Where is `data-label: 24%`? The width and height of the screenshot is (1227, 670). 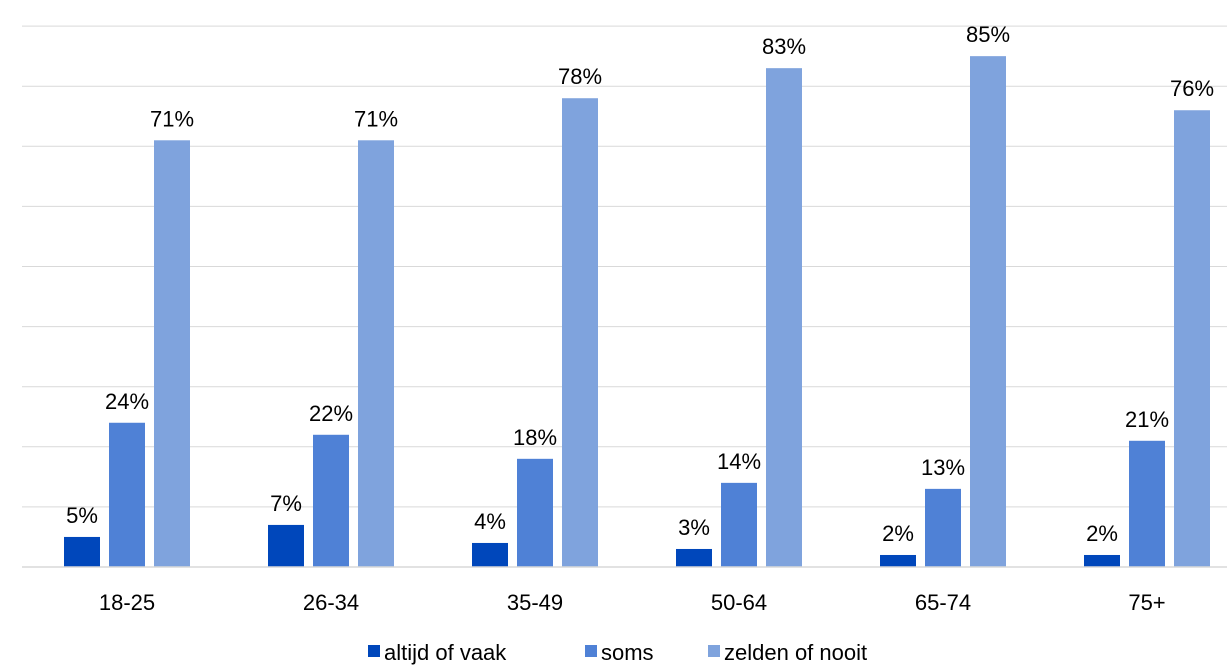
data-label: 24% is located at coordinates (127, 401).